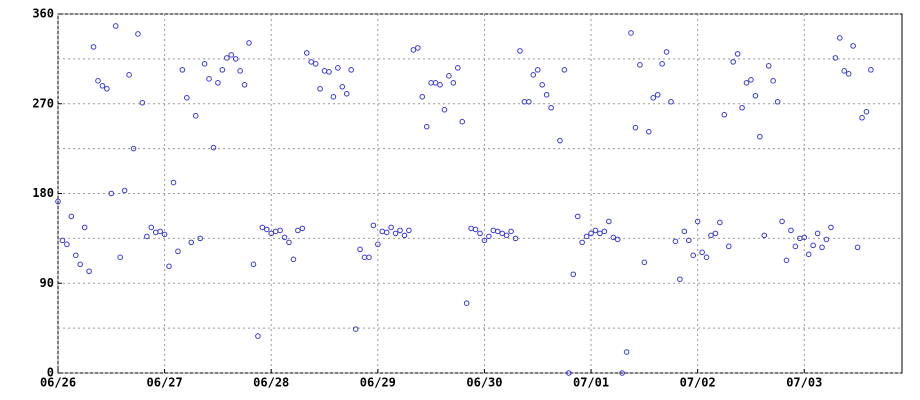  I want to click on x-tick-label: 06/26, so click(58, 383).